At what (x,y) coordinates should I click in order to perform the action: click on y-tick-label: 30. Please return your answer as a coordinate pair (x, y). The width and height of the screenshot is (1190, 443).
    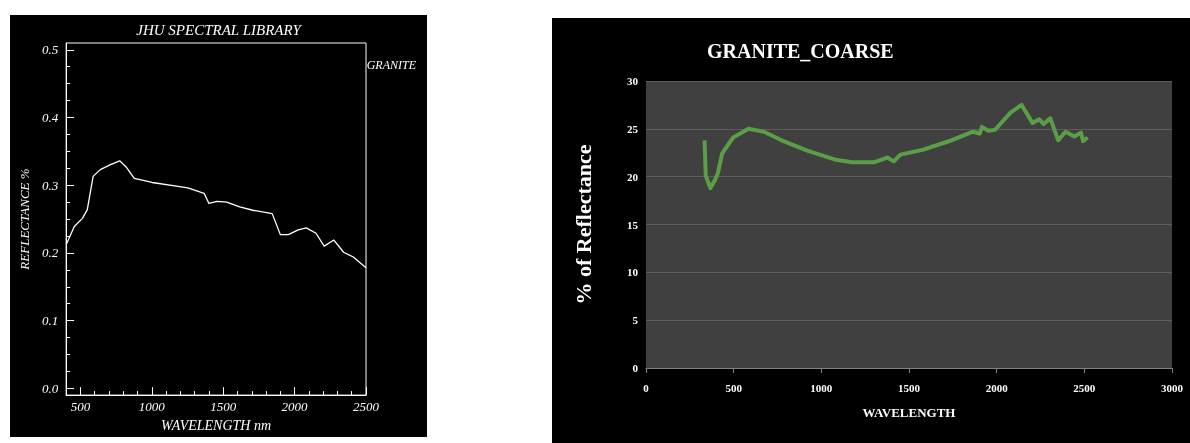
    Looking at the image, I should click on (633, 81).